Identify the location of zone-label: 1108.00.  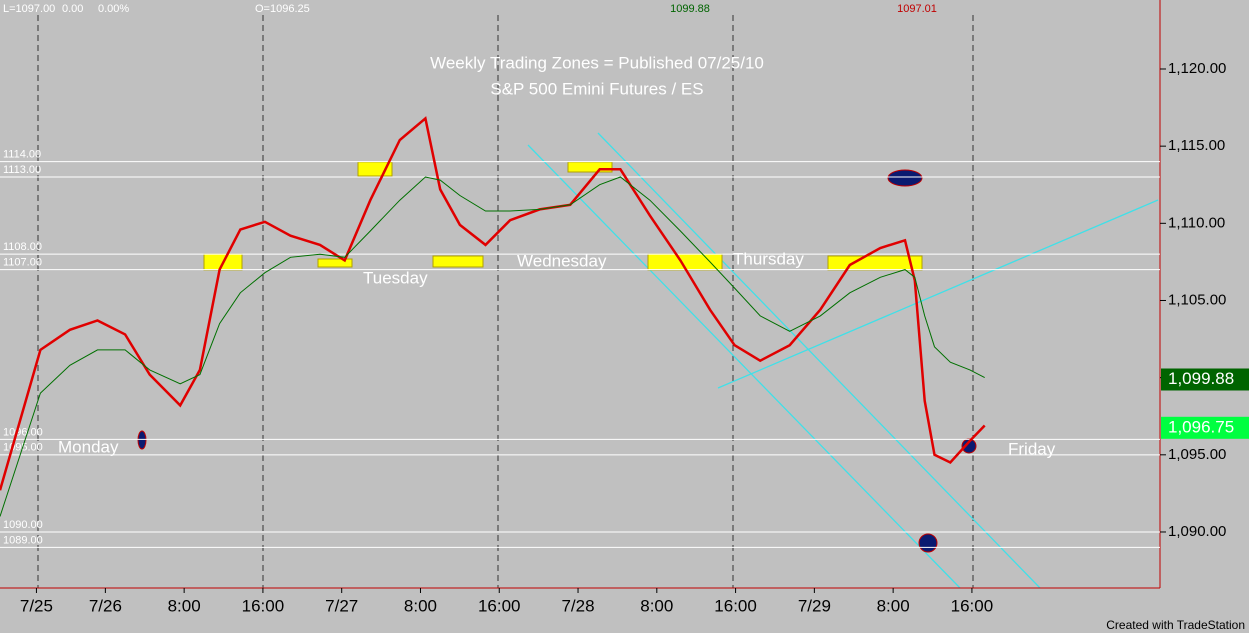
(22, 247).